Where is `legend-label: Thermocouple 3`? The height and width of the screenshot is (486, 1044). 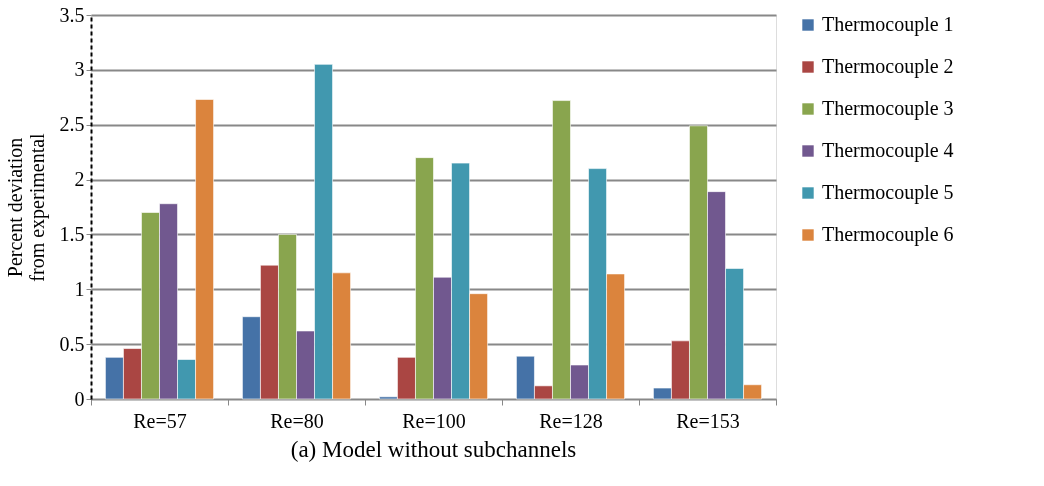
legend-label: Thermocouple 3 is located at coordinates (888, 108).